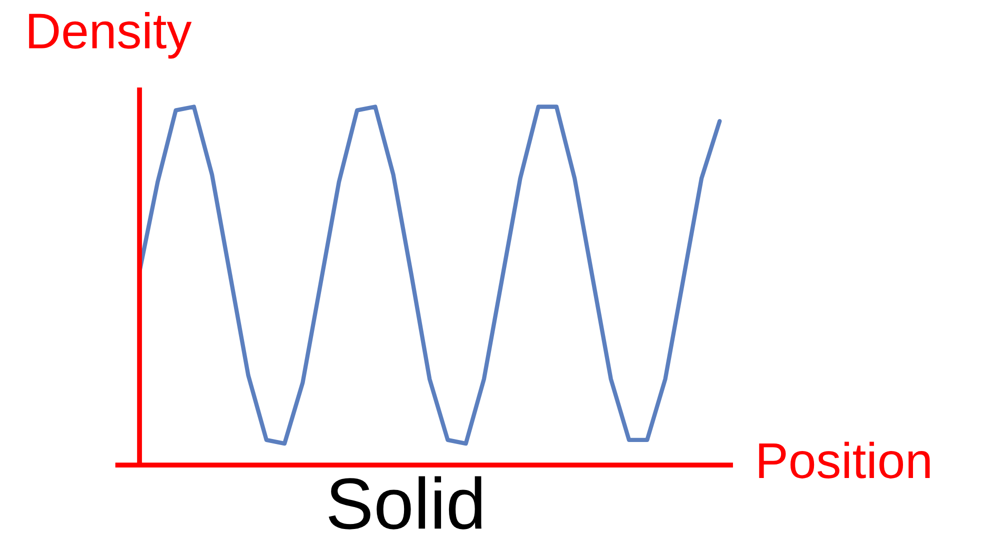  Describe the element at coordinates (844, 460) in the screenshot. I see `x-axis-title: Position` at that location.